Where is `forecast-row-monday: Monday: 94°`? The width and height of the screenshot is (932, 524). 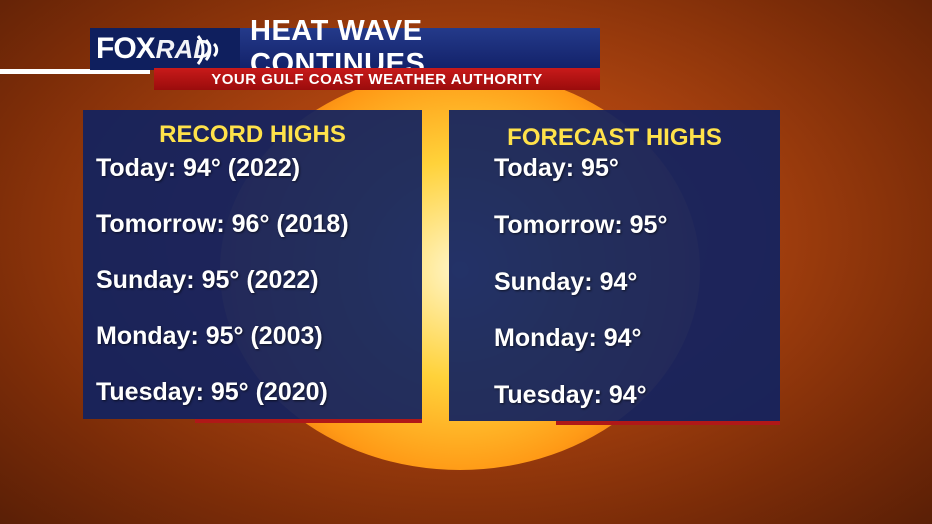
forecast-row-monday: Monday: 94° is located at coordinates (568, 338).